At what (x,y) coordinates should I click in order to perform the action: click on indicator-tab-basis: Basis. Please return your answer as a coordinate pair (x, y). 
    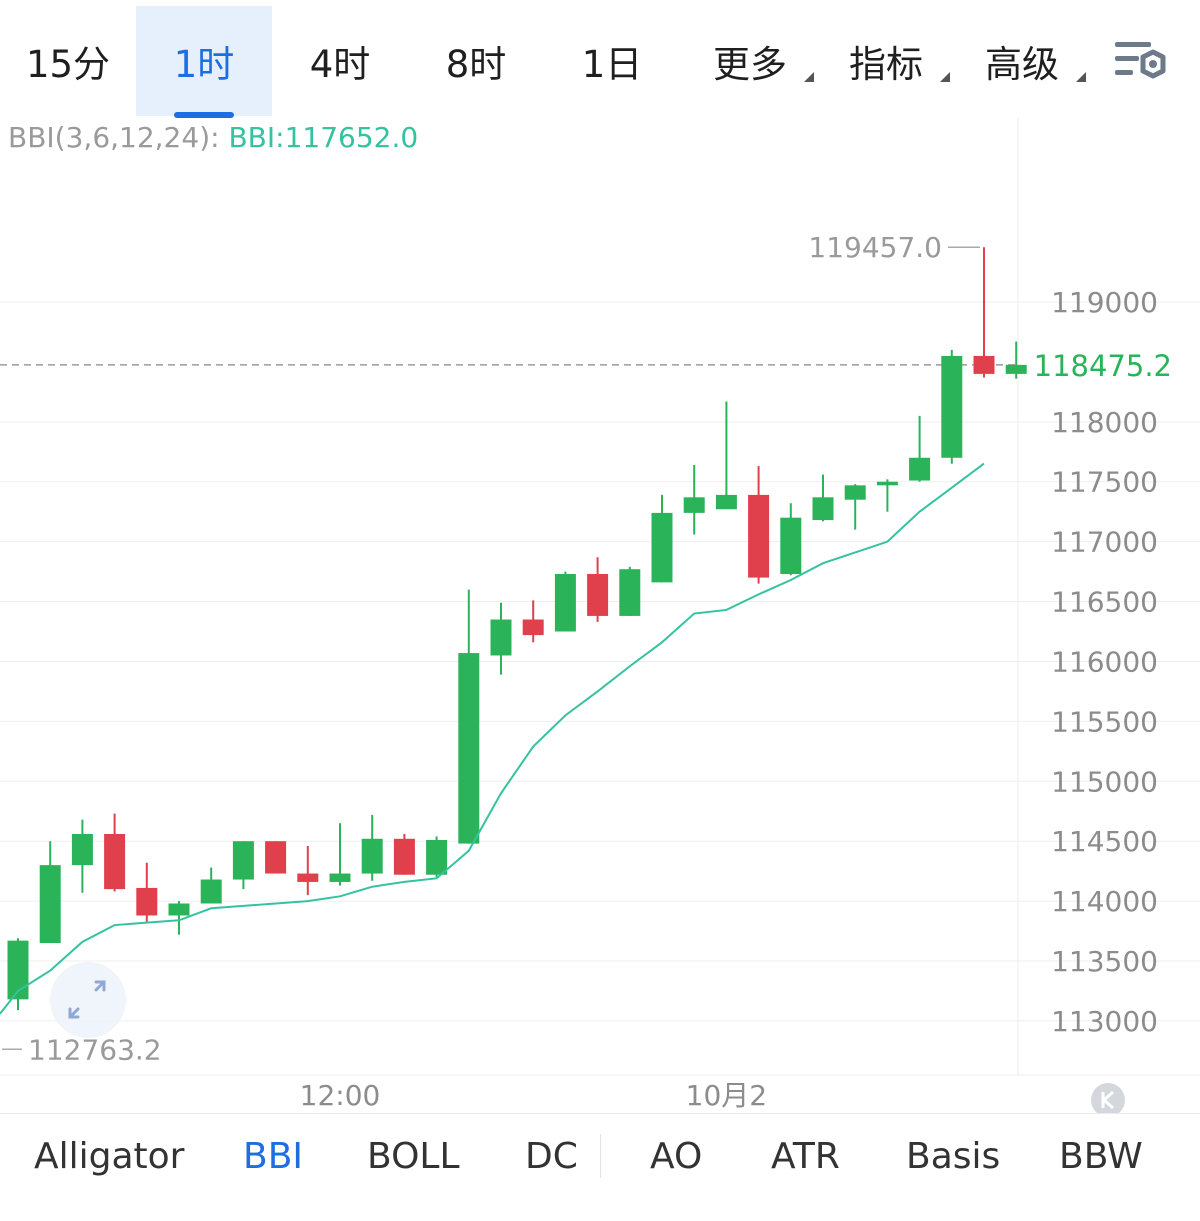
    Looking at the image, I should click on (953, 1156).